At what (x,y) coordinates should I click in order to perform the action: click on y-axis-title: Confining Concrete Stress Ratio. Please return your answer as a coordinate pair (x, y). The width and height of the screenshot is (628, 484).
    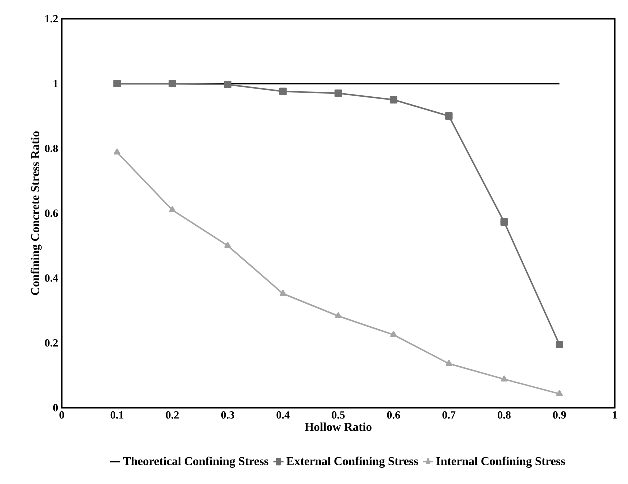
    Looking at the image, I should click on (36, 214).